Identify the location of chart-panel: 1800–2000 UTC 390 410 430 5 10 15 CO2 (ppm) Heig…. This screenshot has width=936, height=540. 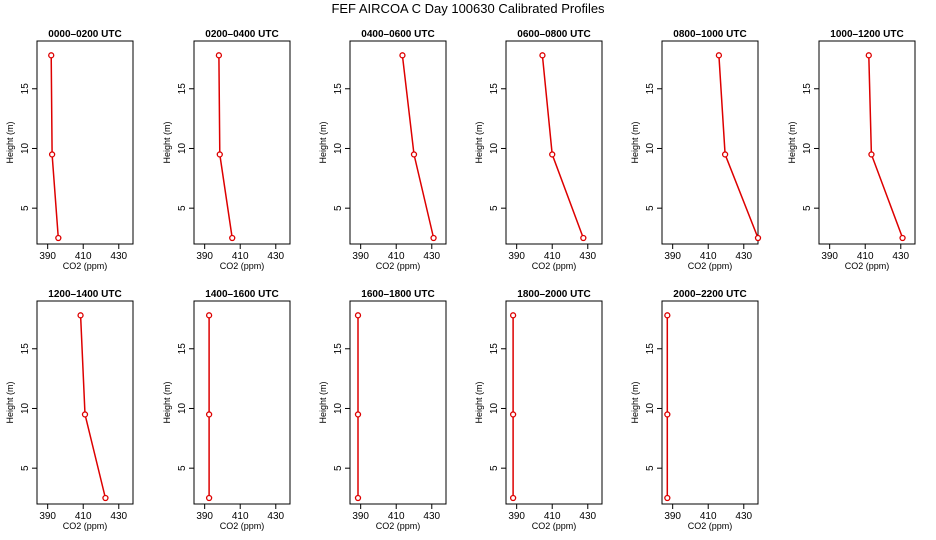
(538, 410).